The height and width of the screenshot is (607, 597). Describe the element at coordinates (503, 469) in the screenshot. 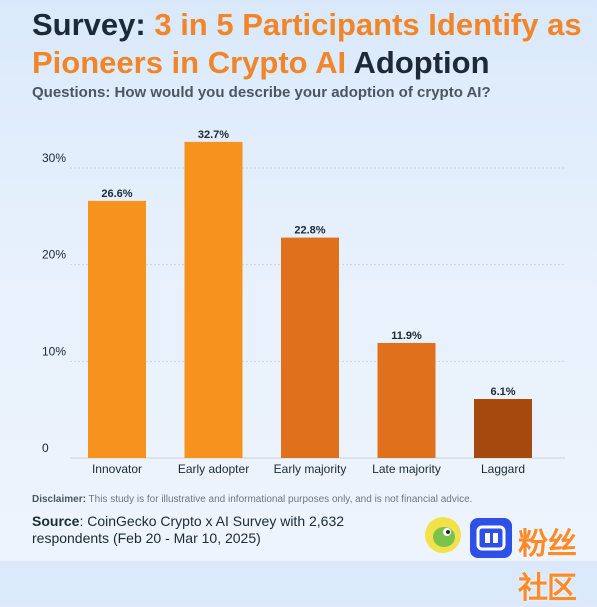

I see `x-tick-label: Laggard` at that location.